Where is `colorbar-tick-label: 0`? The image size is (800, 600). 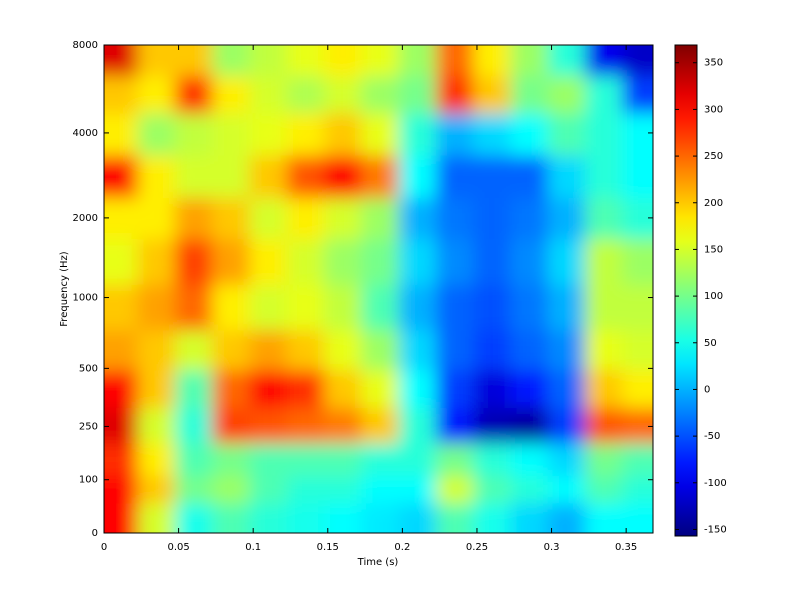
colorbar-tick-label: 0 is located at coordinates (707, 389).